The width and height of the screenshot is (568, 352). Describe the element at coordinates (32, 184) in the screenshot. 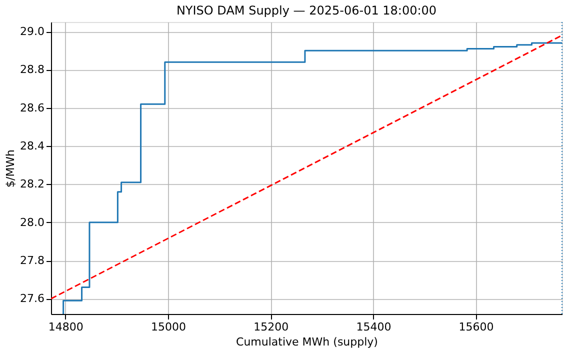

I see `y-tick-label: 28.2` at that location.